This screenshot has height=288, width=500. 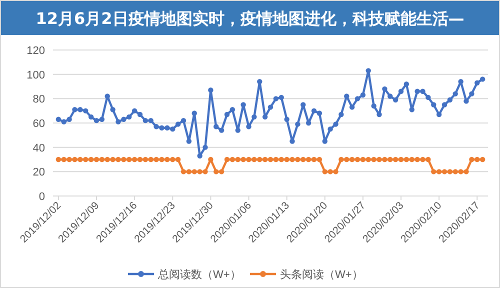 I want to click on legend-label: 总阅读数（W+）, so click(x=199, y=274).